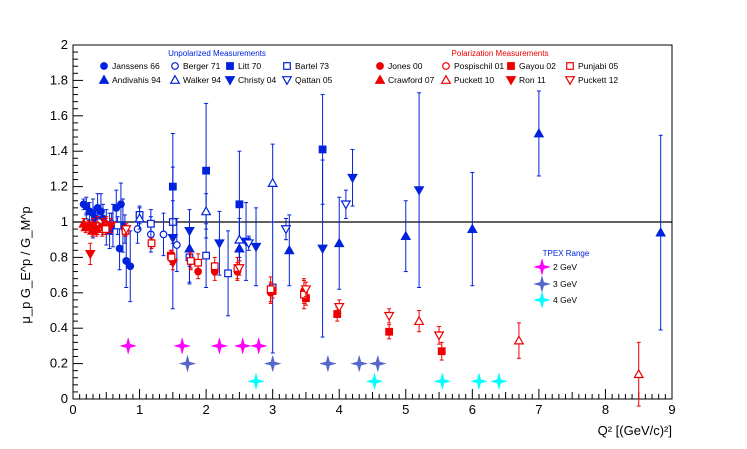 The image size is (747, 449). I want to click on y-tick-label: 0.4, so click(59, 327).